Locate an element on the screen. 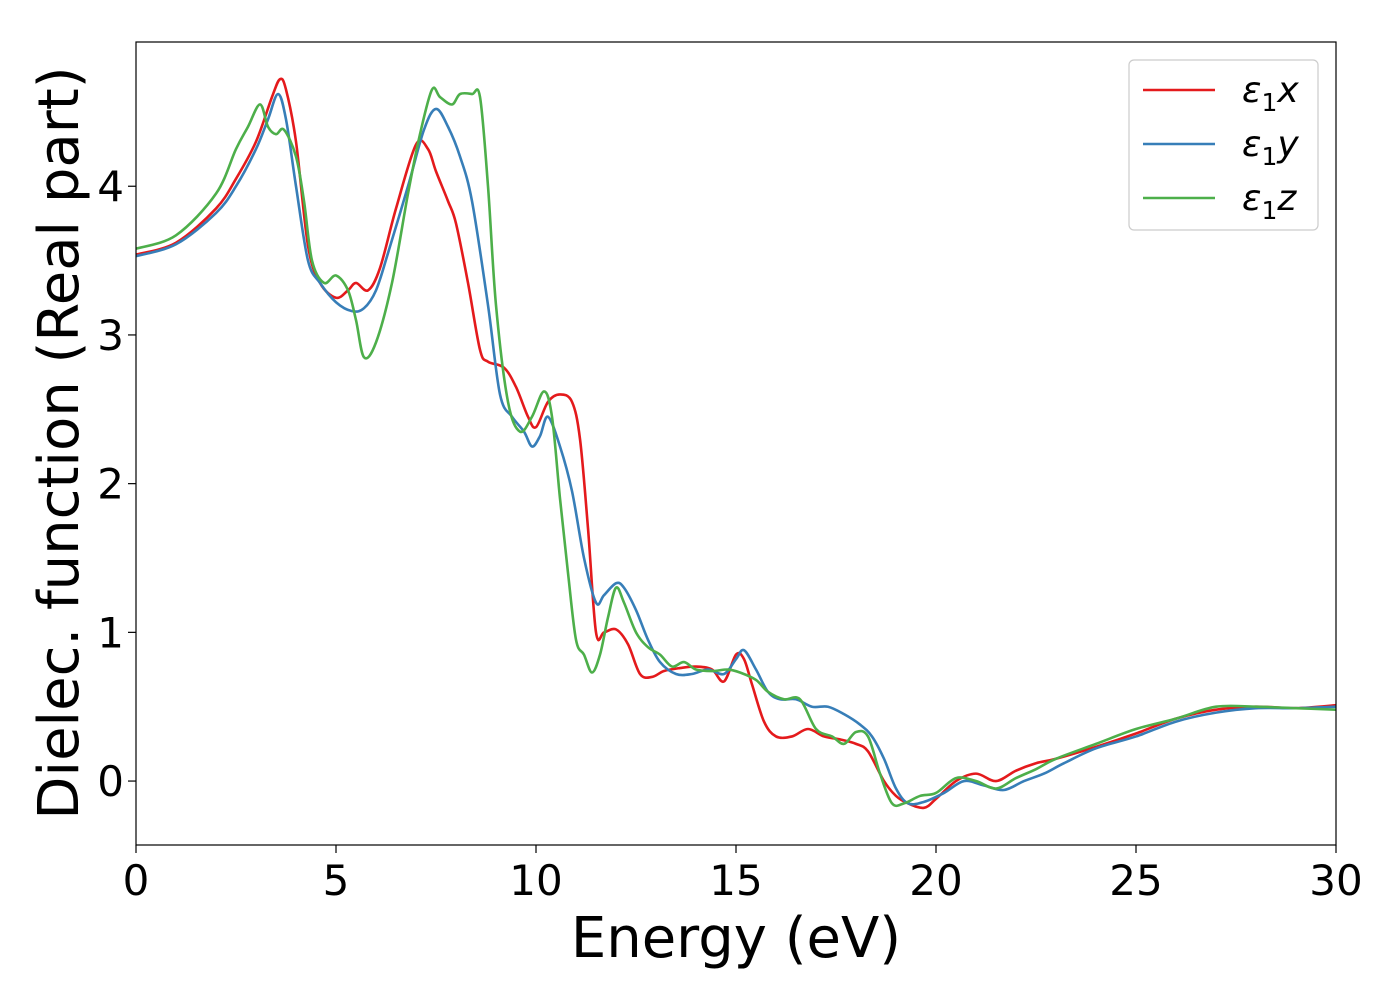 This screenshot has height=1000, width=1400. y-axis-label: Dielec. function (Real part) is located at coordinates (59, 442).